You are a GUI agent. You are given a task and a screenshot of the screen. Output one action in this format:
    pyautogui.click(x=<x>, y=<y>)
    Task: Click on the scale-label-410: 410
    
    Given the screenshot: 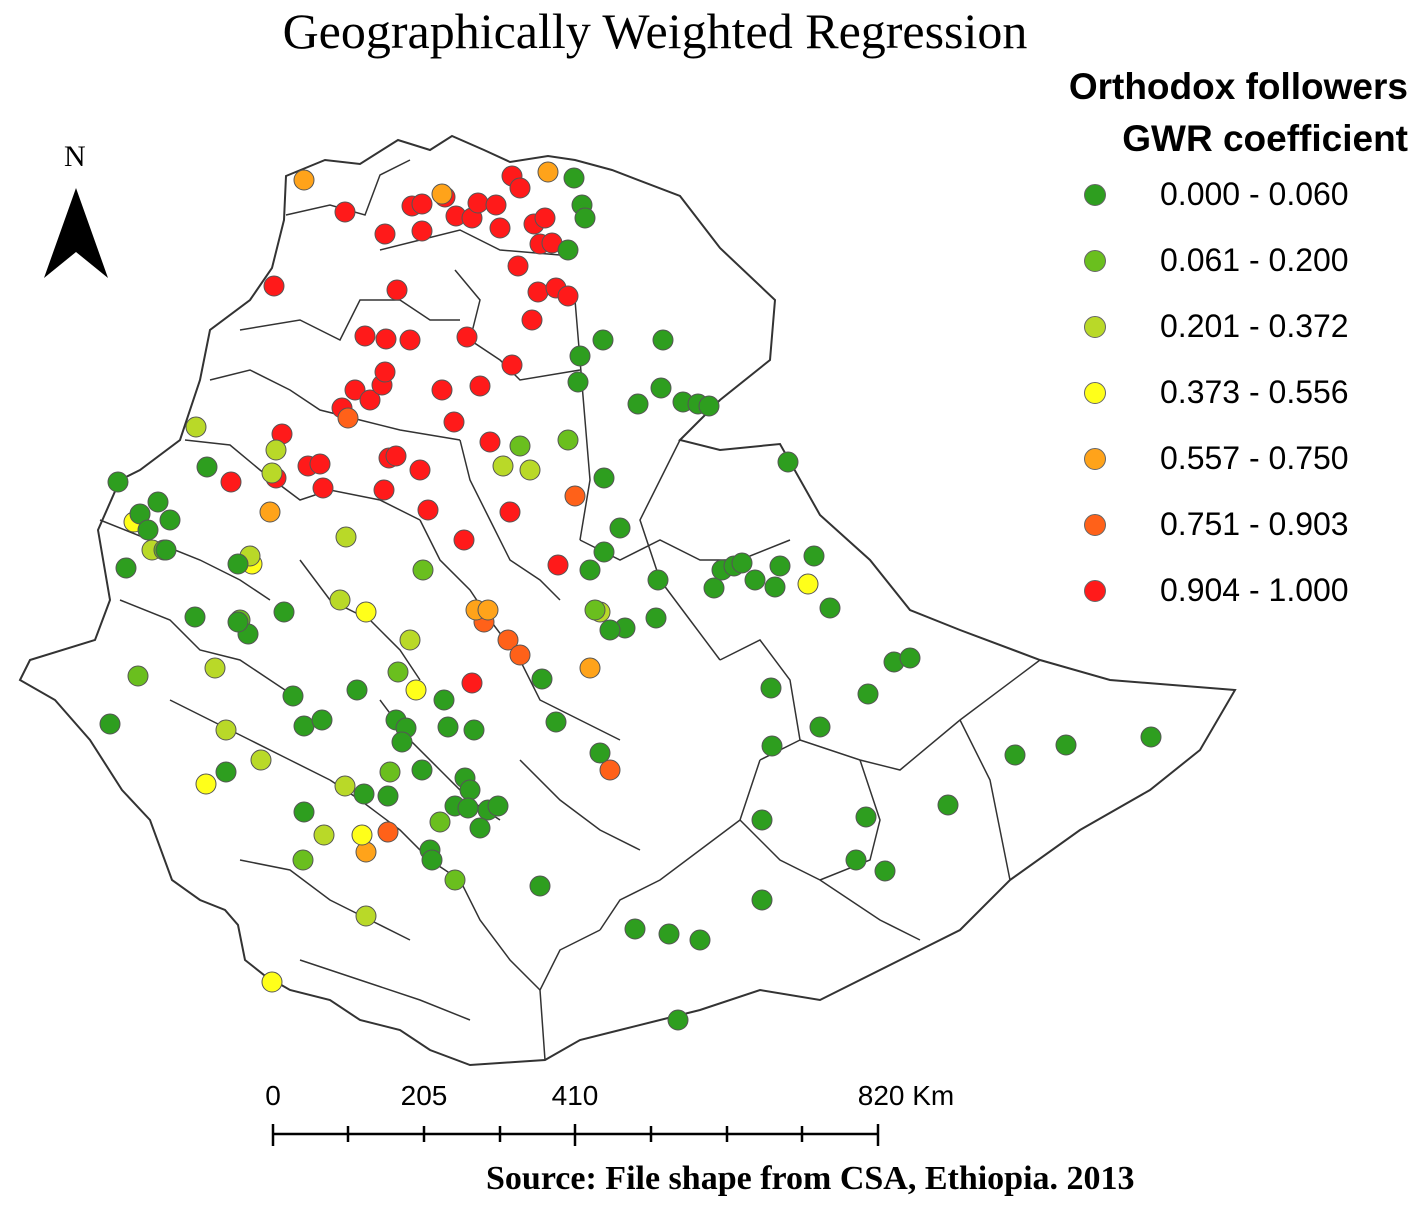 What is the action you would take?
    pyautogui.click(x=575, y=1095)
    